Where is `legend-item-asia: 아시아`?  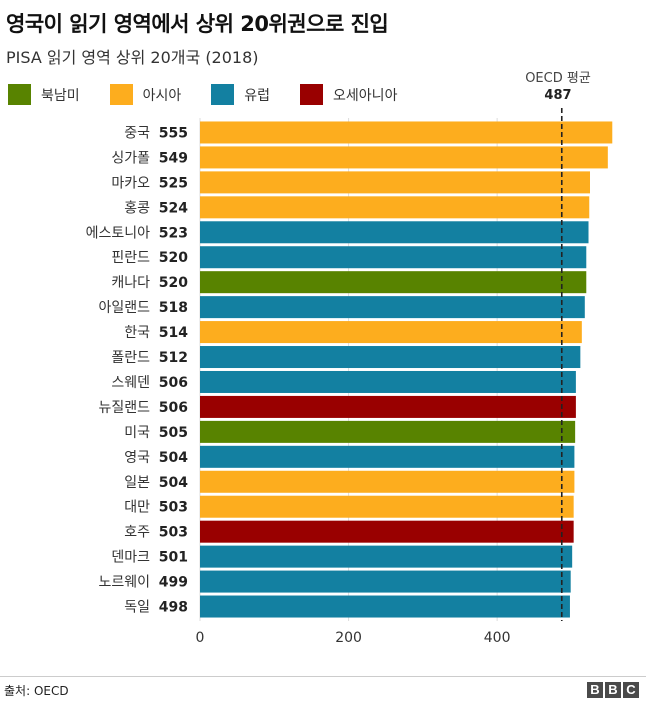
legend-item-asia: 아시아 is located at coordinates (145, 94).